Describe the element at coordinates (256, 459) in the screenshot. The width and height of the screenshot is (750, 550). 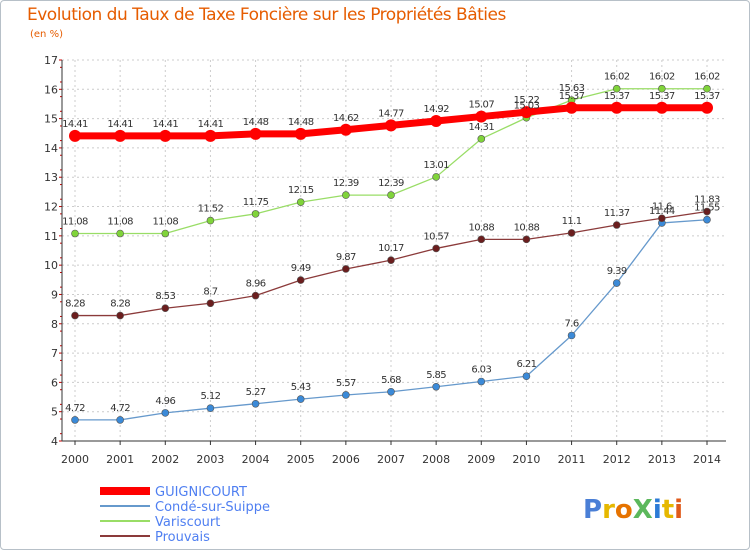
I see `x-tick-label: 2004` at that location.